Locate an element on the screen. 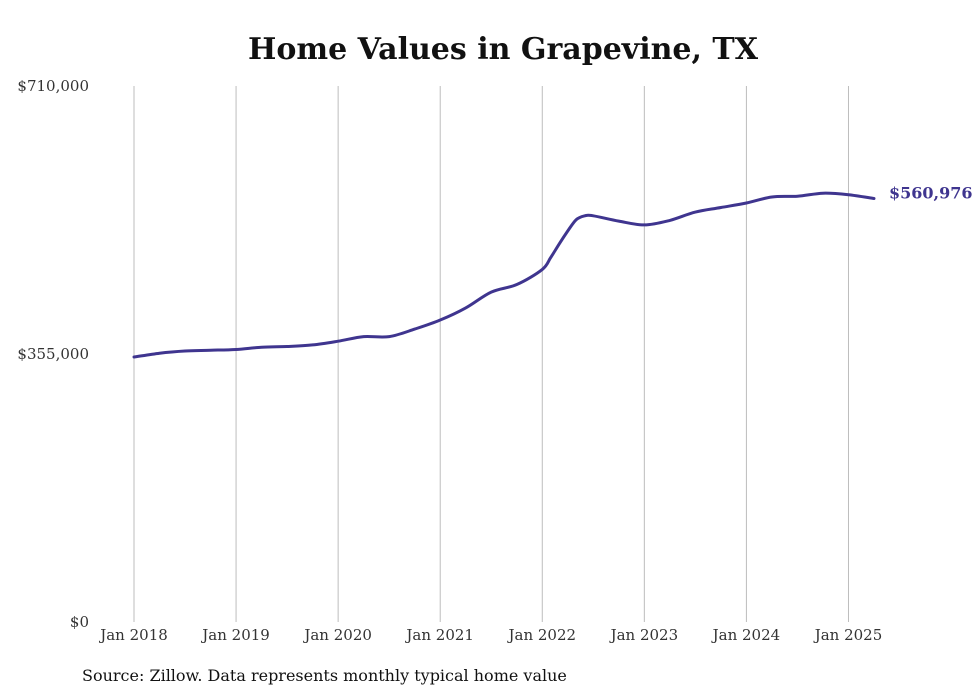 The image size is (980, 699). y-tick-label: $710,000 is located at coordinates (53, 86).